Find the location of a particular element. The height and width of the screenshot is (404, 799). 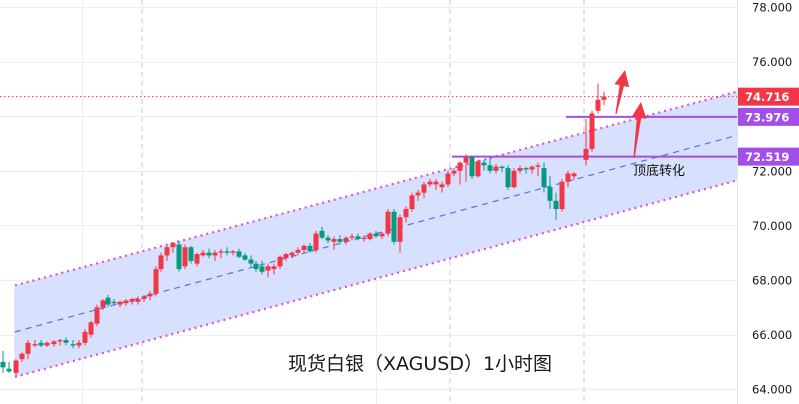

price-tag-last-price: 74.716 is located at coordinates (768, 96).